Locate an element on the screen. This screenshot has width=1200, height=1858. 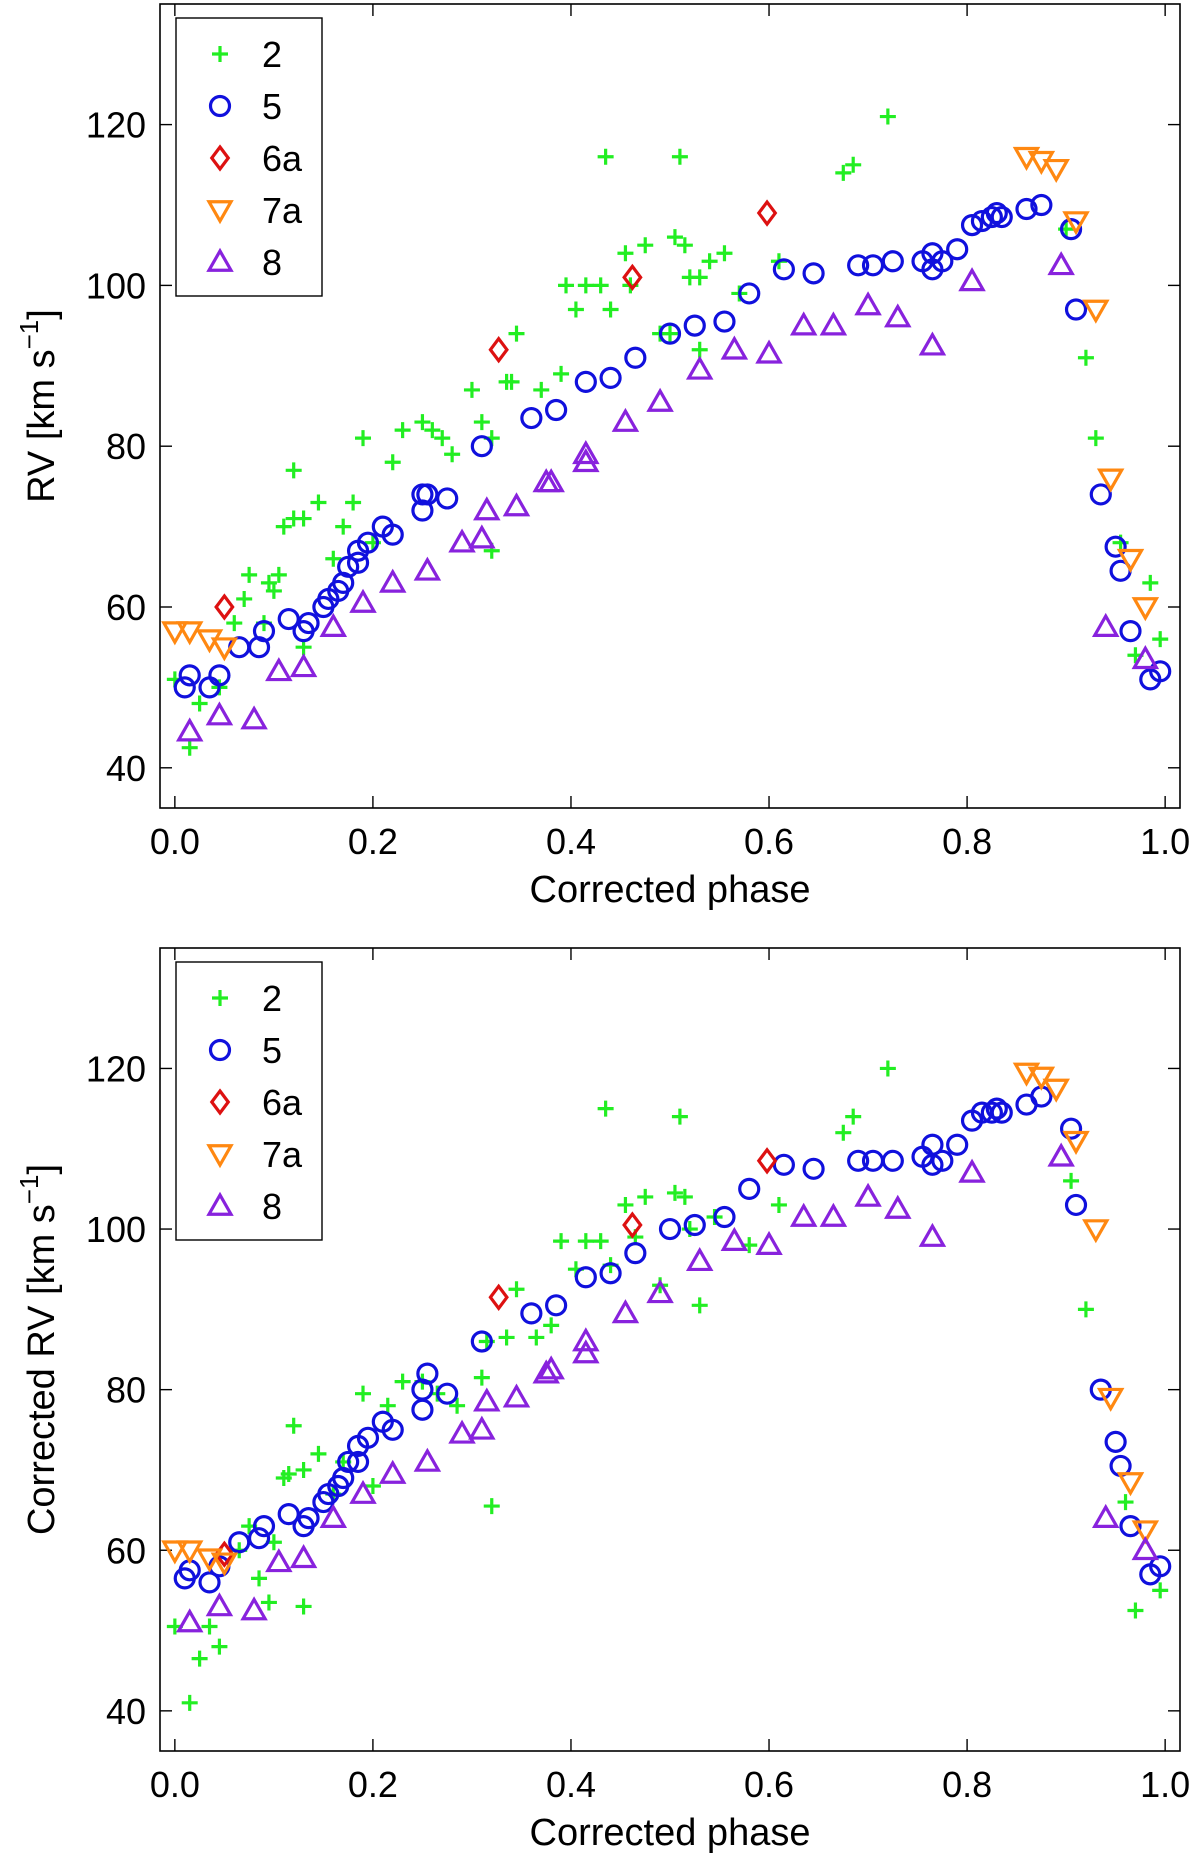
legend-box is located at coordinates (249, 157).